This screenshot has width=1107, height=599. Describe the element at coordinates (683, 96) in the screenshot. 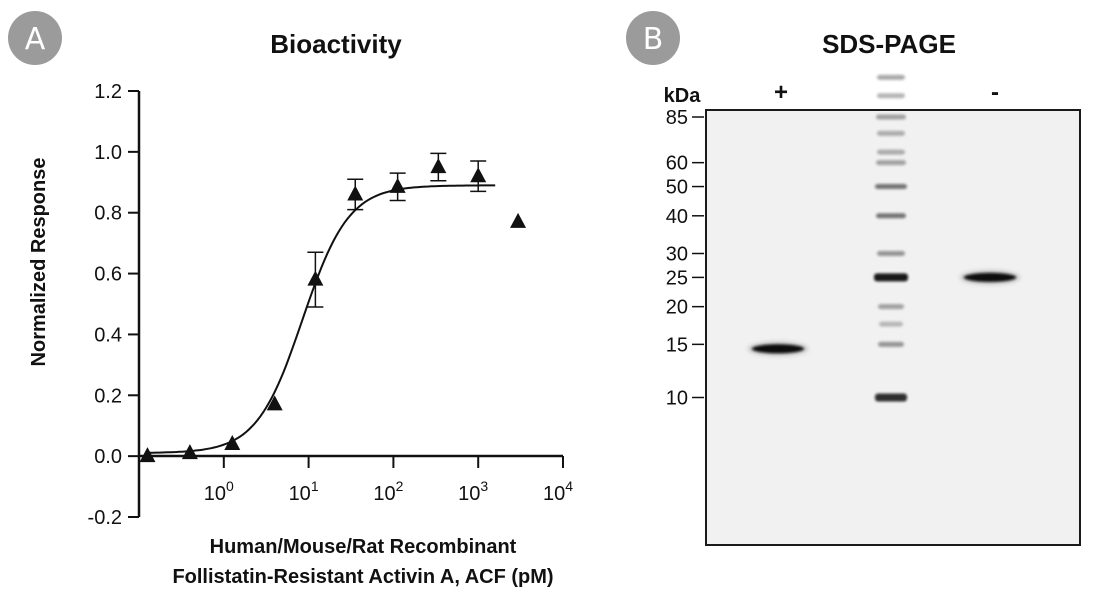

I see `kda-label: kDa` at that location.